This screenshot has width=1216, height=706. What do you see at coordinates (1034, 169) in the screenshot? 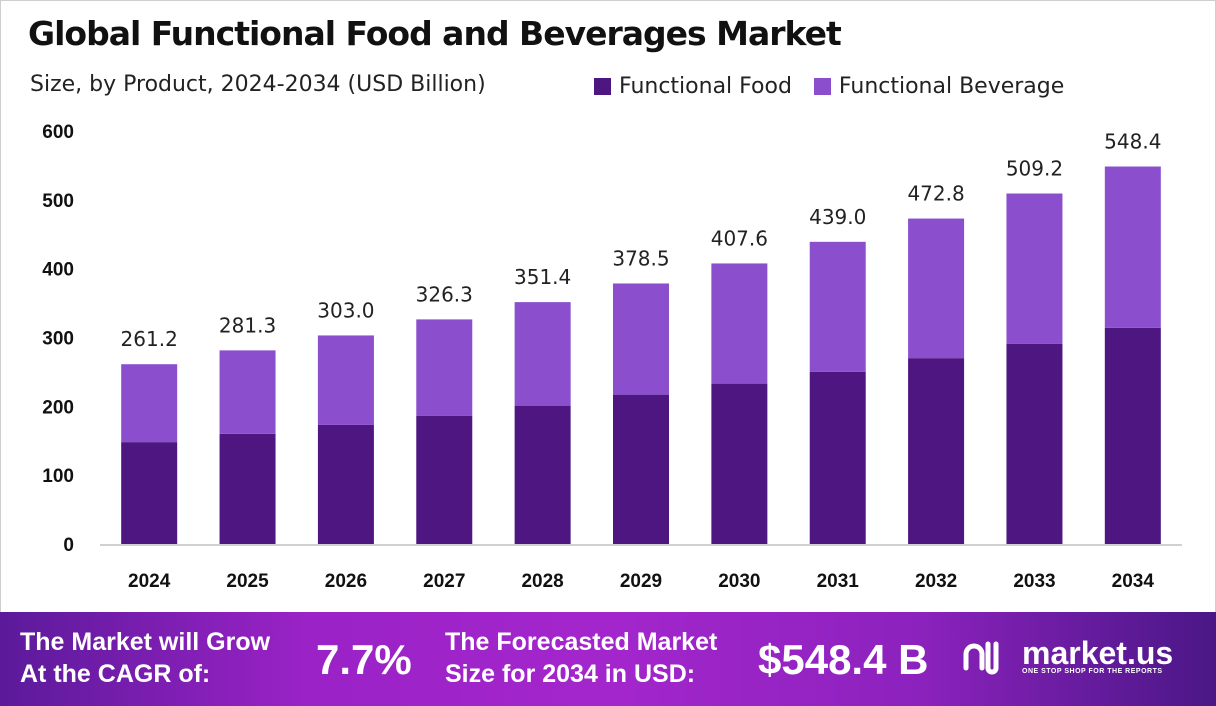
I see `data-label: 509.2` at bounding box center [1034, 169].